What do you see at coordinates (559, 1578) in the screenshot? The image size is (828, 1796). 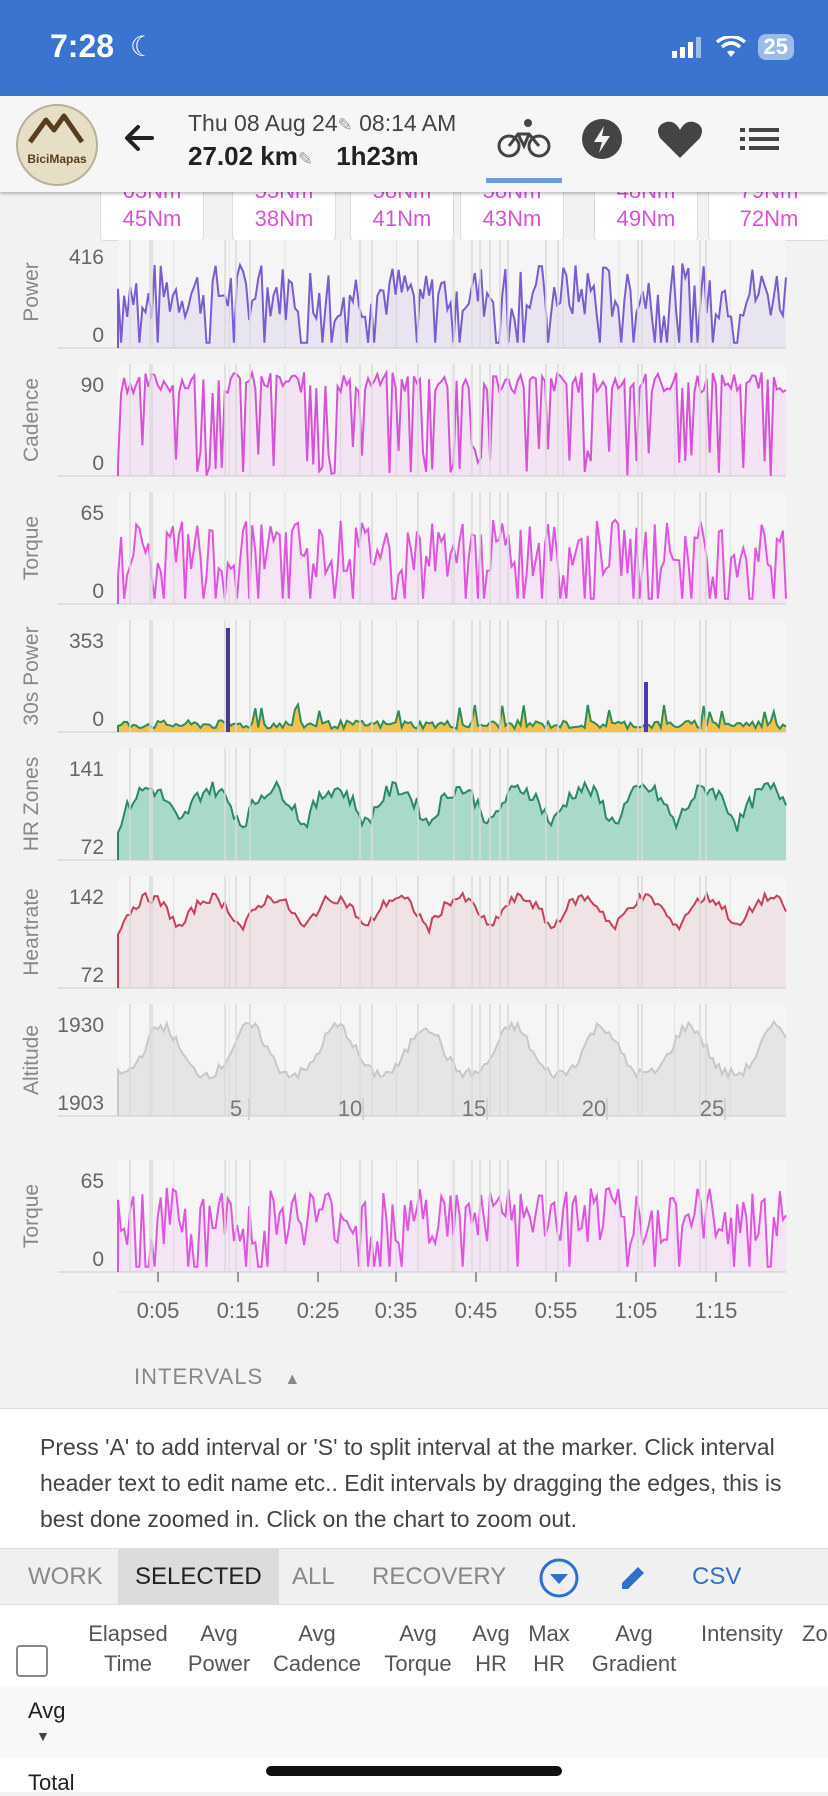 I see `dropdown-circle-icon` at bounding box center [559, 1578].